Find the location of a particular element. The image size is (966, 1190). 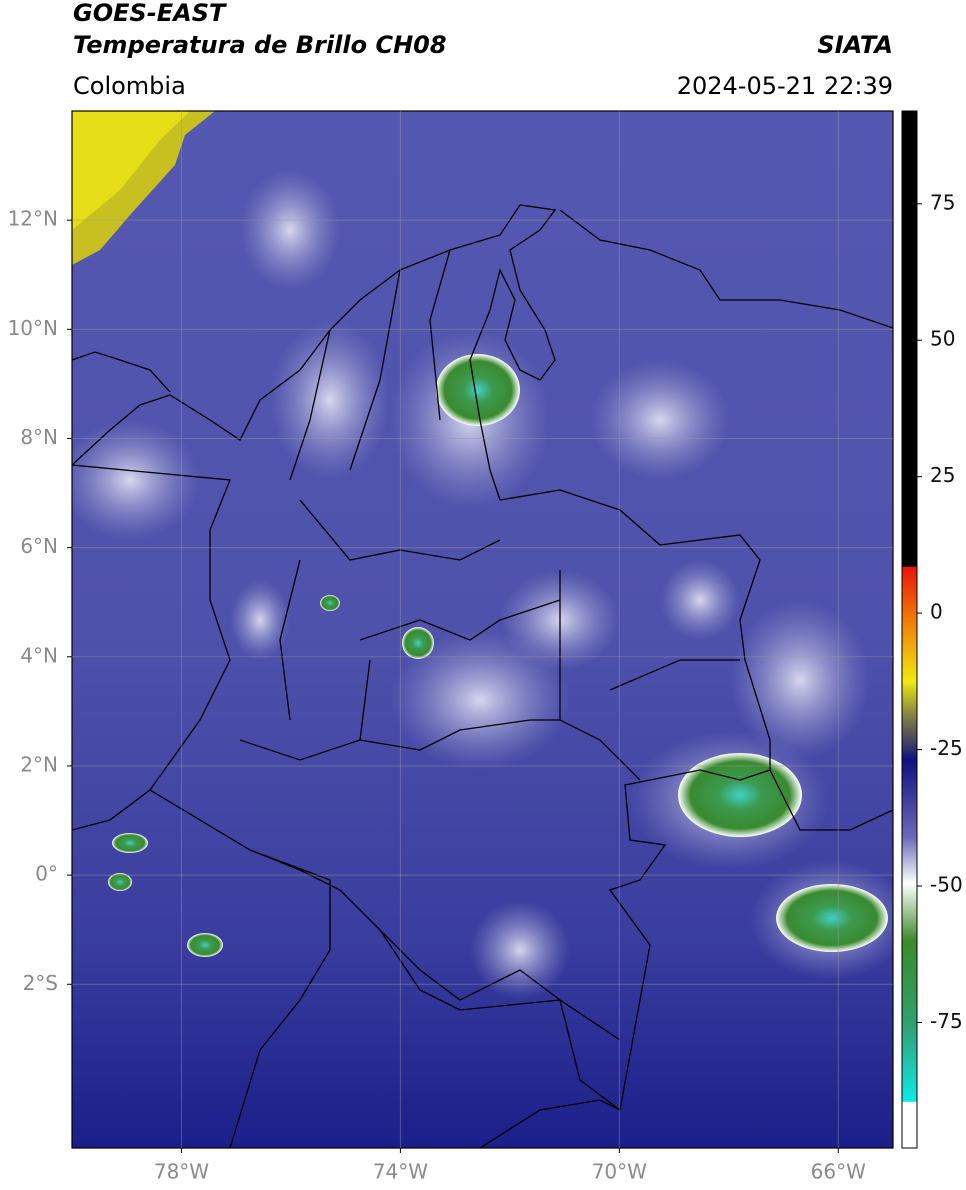

region-label: Colombia is located at coordinates (129, 86).